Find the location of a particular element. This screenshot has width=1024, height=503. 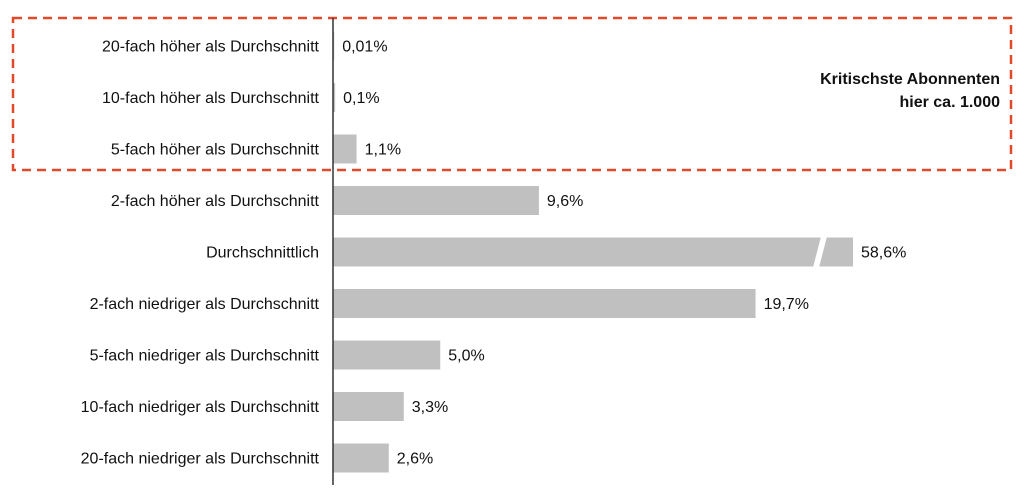

value-label-7: 3,3% is located at coordinates (430, 407).